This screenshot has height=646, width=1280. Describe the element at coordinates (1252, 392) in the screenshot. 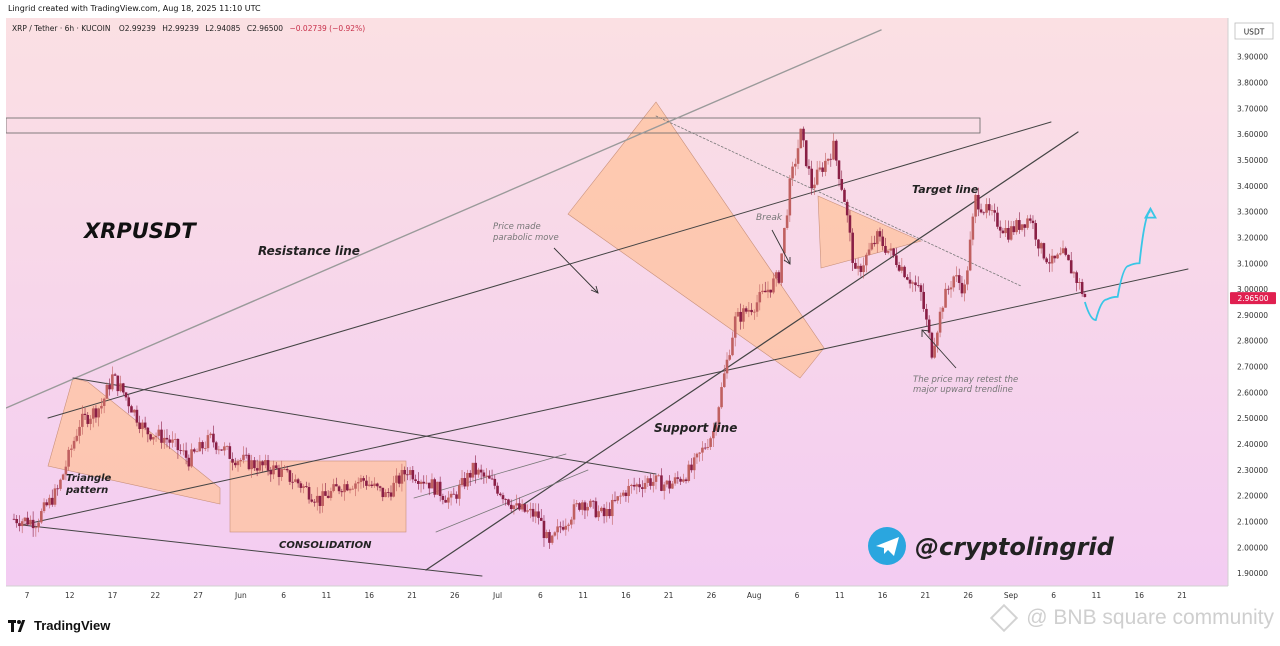

I see `y-tick-label: 2.60000` at that location.